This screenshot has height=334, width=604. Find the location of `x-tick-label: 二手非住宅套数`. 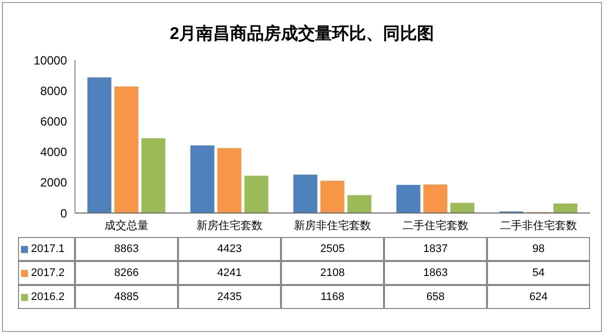

x-tick-label: 二手非住宅套数 is located at coordinates (538, 225).